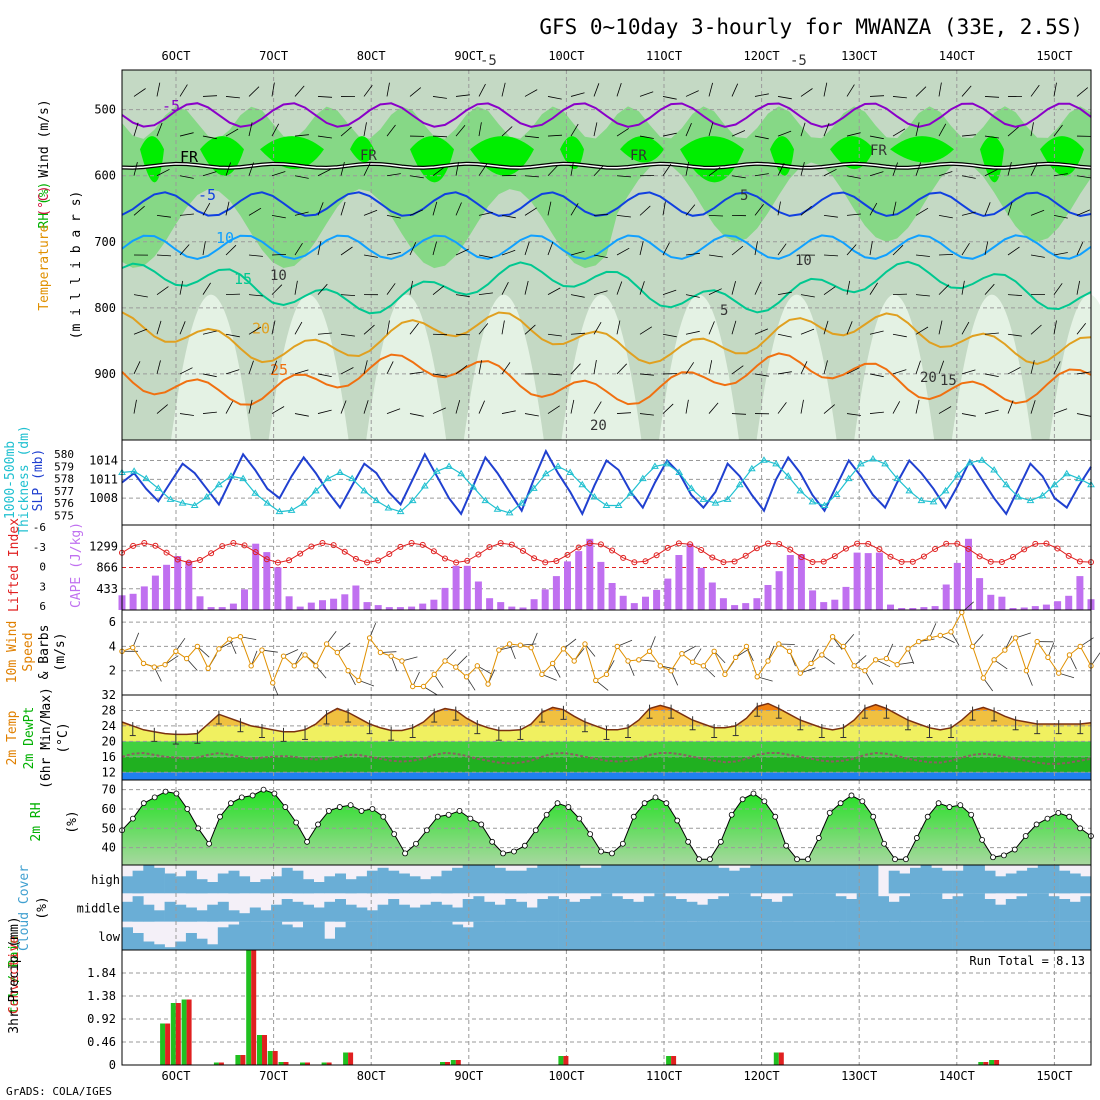 This screenshot has width=1100, height=1100. What do you see at coordinates (109, 726) in the screenshot?
I see `y-tick-label: 24` at bounding box center [109, 726].